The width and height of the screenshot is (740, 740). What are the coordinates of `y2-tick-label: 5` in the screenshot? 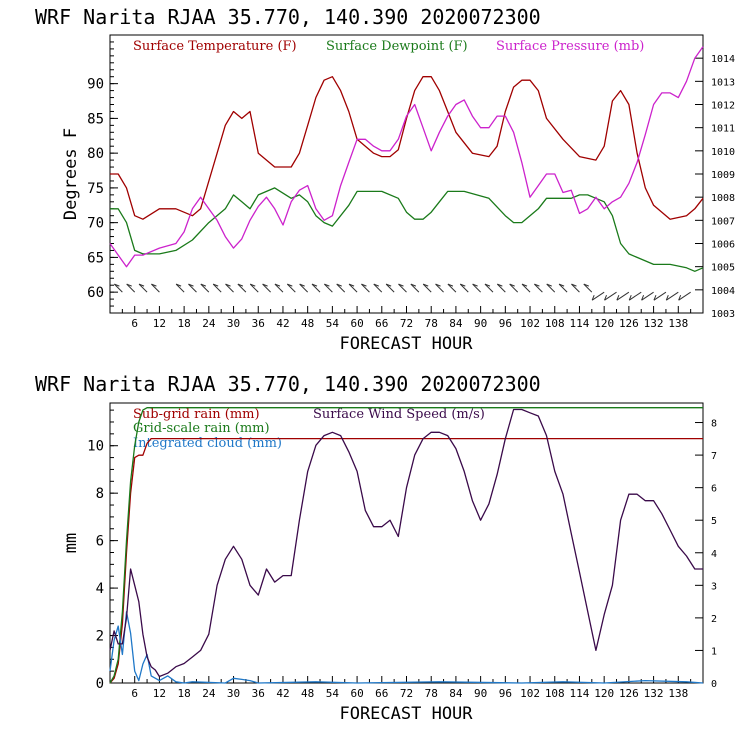 It's located at (714, 521).